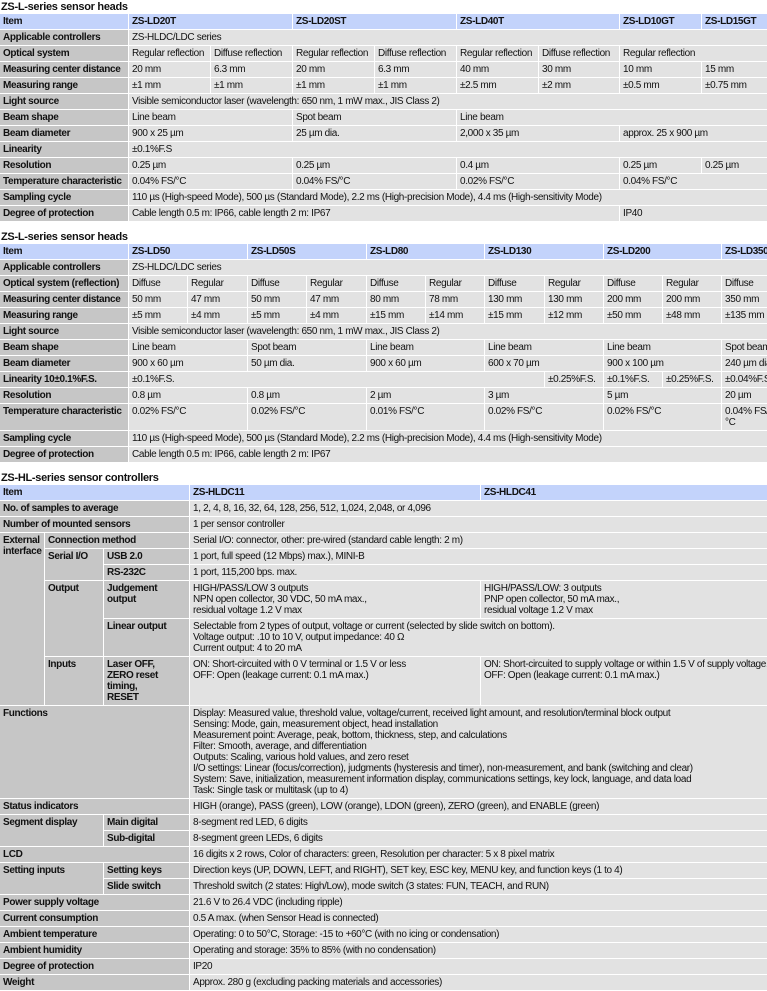 This screenshot has height=991, width=767. What do you see at coordinates (538, 21) in the screenshot?
I see `column-header: ZS-LD40T` at bounding box center [538, 21].